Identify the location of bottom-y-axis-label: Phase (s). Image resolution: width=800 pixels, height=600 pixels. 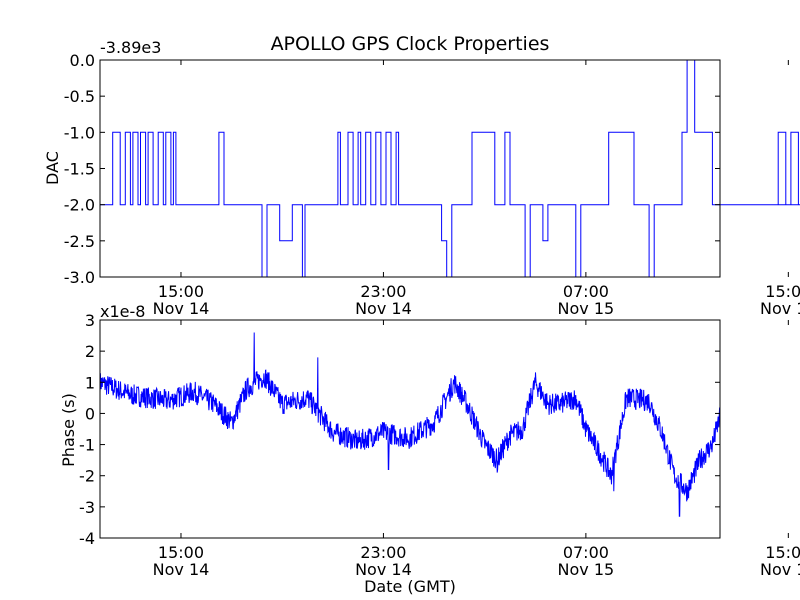
(68, 430).